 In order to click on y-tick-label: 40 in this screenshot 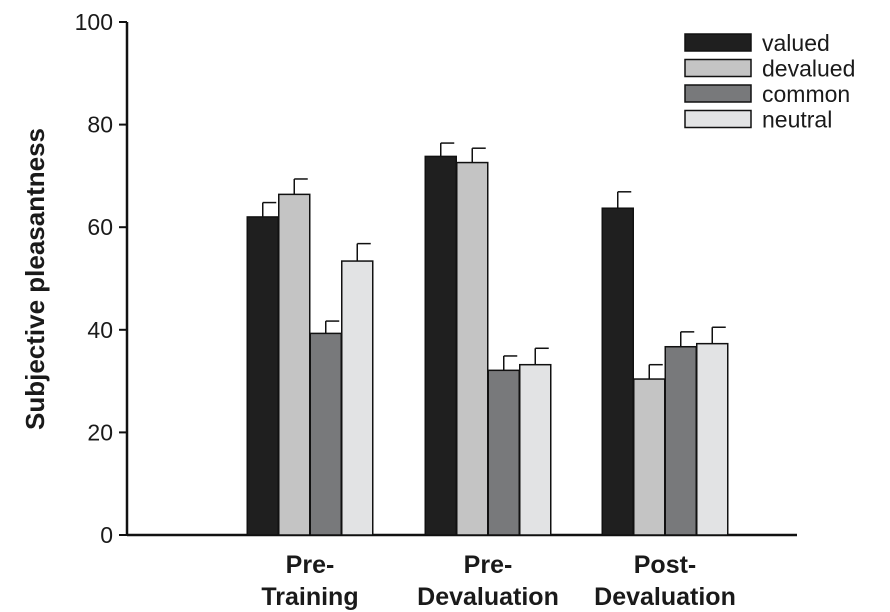, I will do `click(100, 330)`.